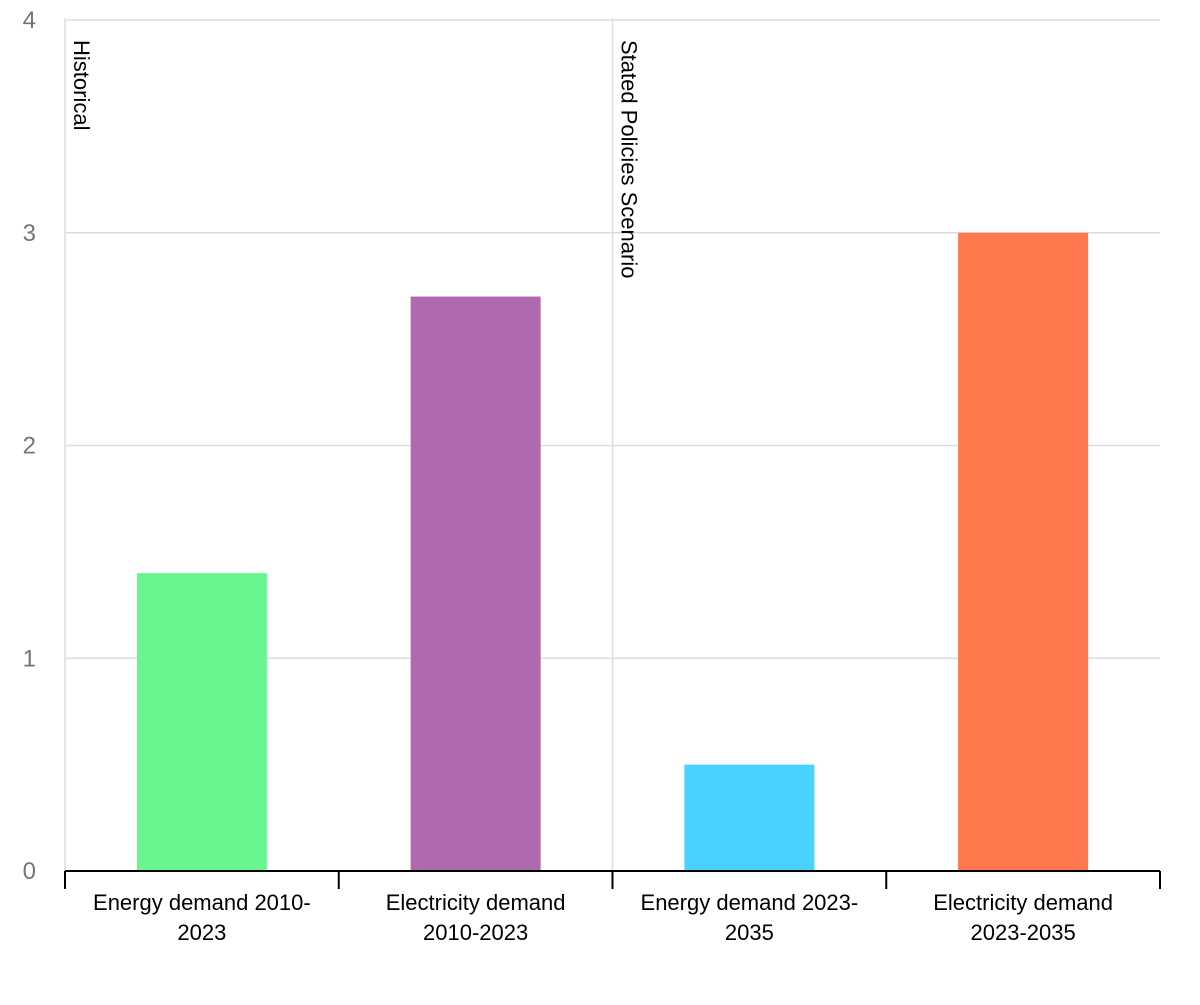 The image size is (1200, 1005). Describe the element at coordinates (629, 159) in the screenshot. I see `section-label: Stated Policies Scenario` at that location.